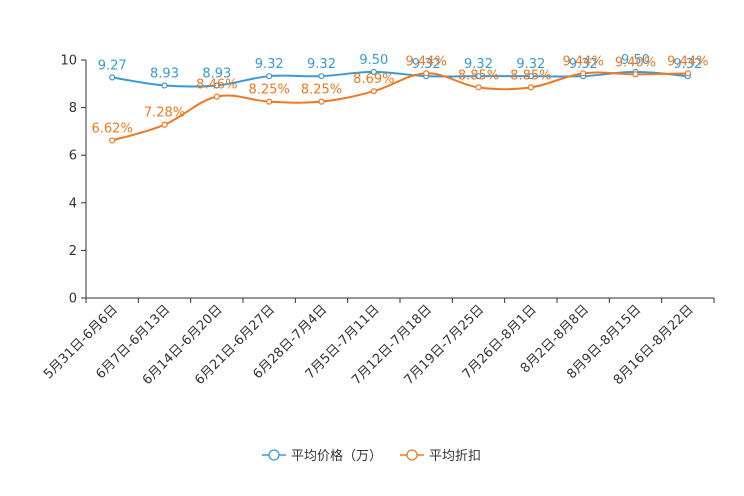 Image resolution: width=744 pixels, height=496 pixels. What do you see at coordinates (73, 251) in the screenshot?
I see `y-tick-label: 2` at bounding box center [73, 251].